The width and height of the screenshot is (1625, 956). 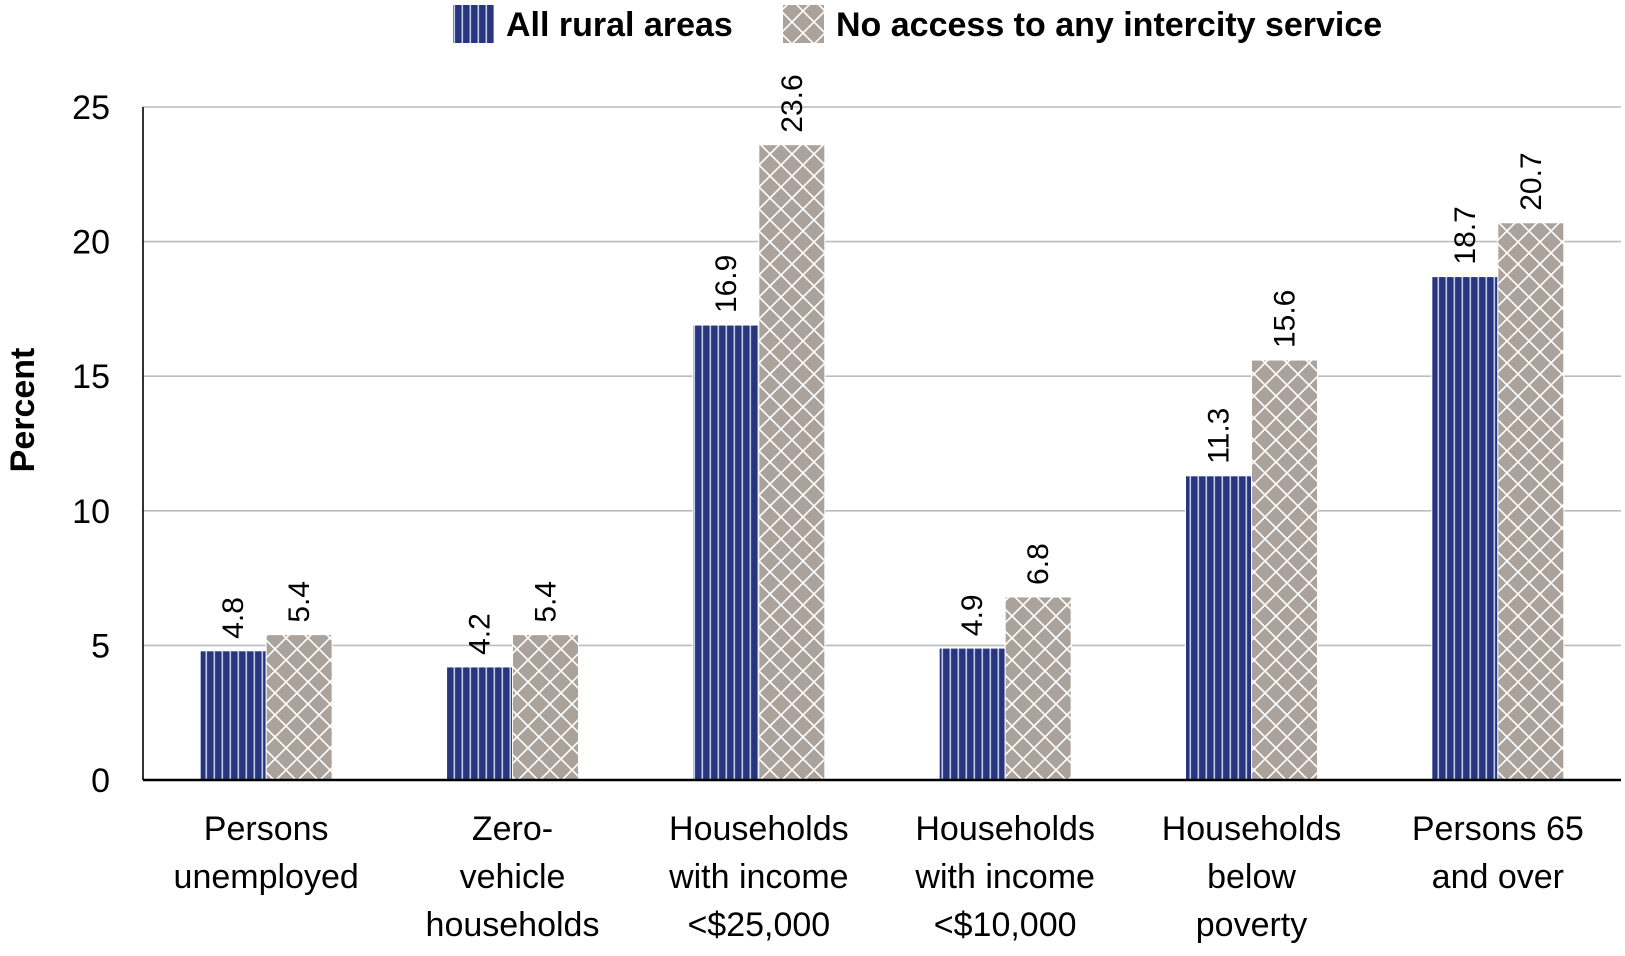 What do you see at coordinates (23, 410) in the screenshot?
I see `y-axis-label: Percent` at bounding box center [23, 410].